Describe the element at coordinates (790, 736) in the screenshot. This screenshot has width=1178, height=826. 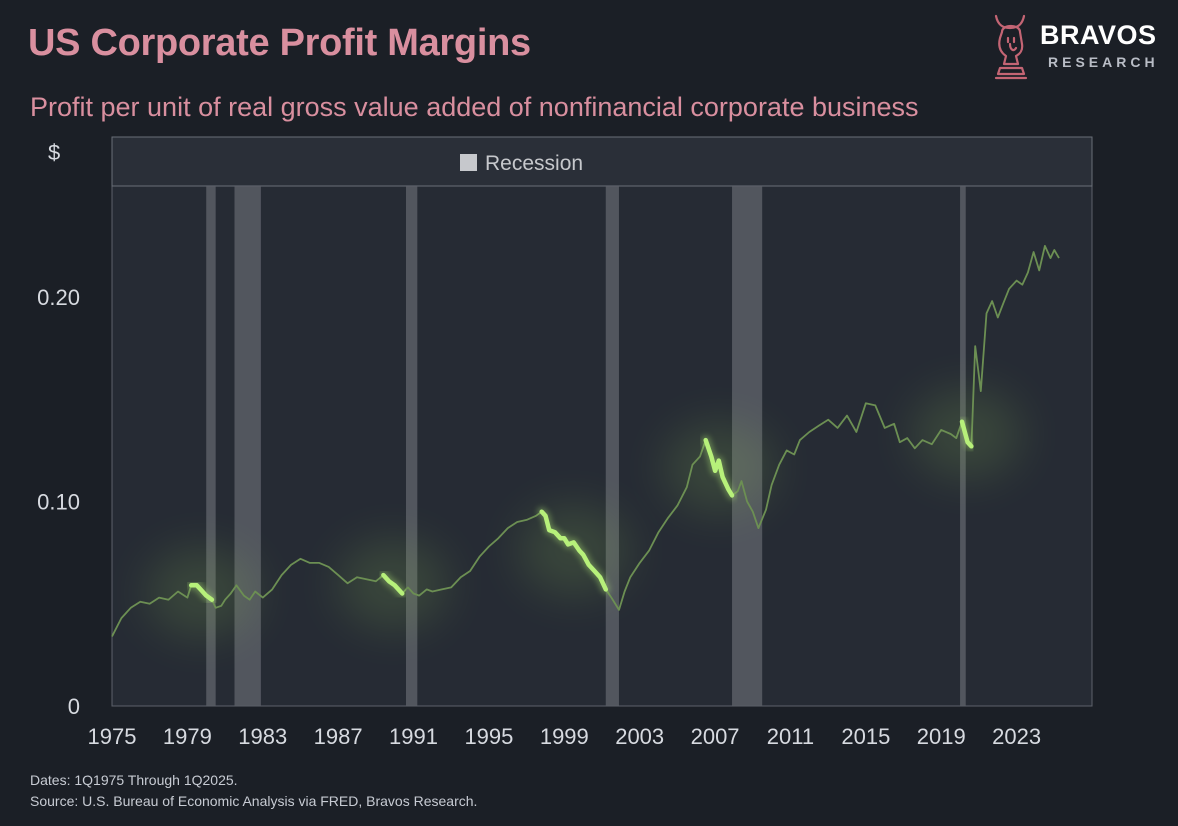
I see `x-tick-2011: 2011` at that location.